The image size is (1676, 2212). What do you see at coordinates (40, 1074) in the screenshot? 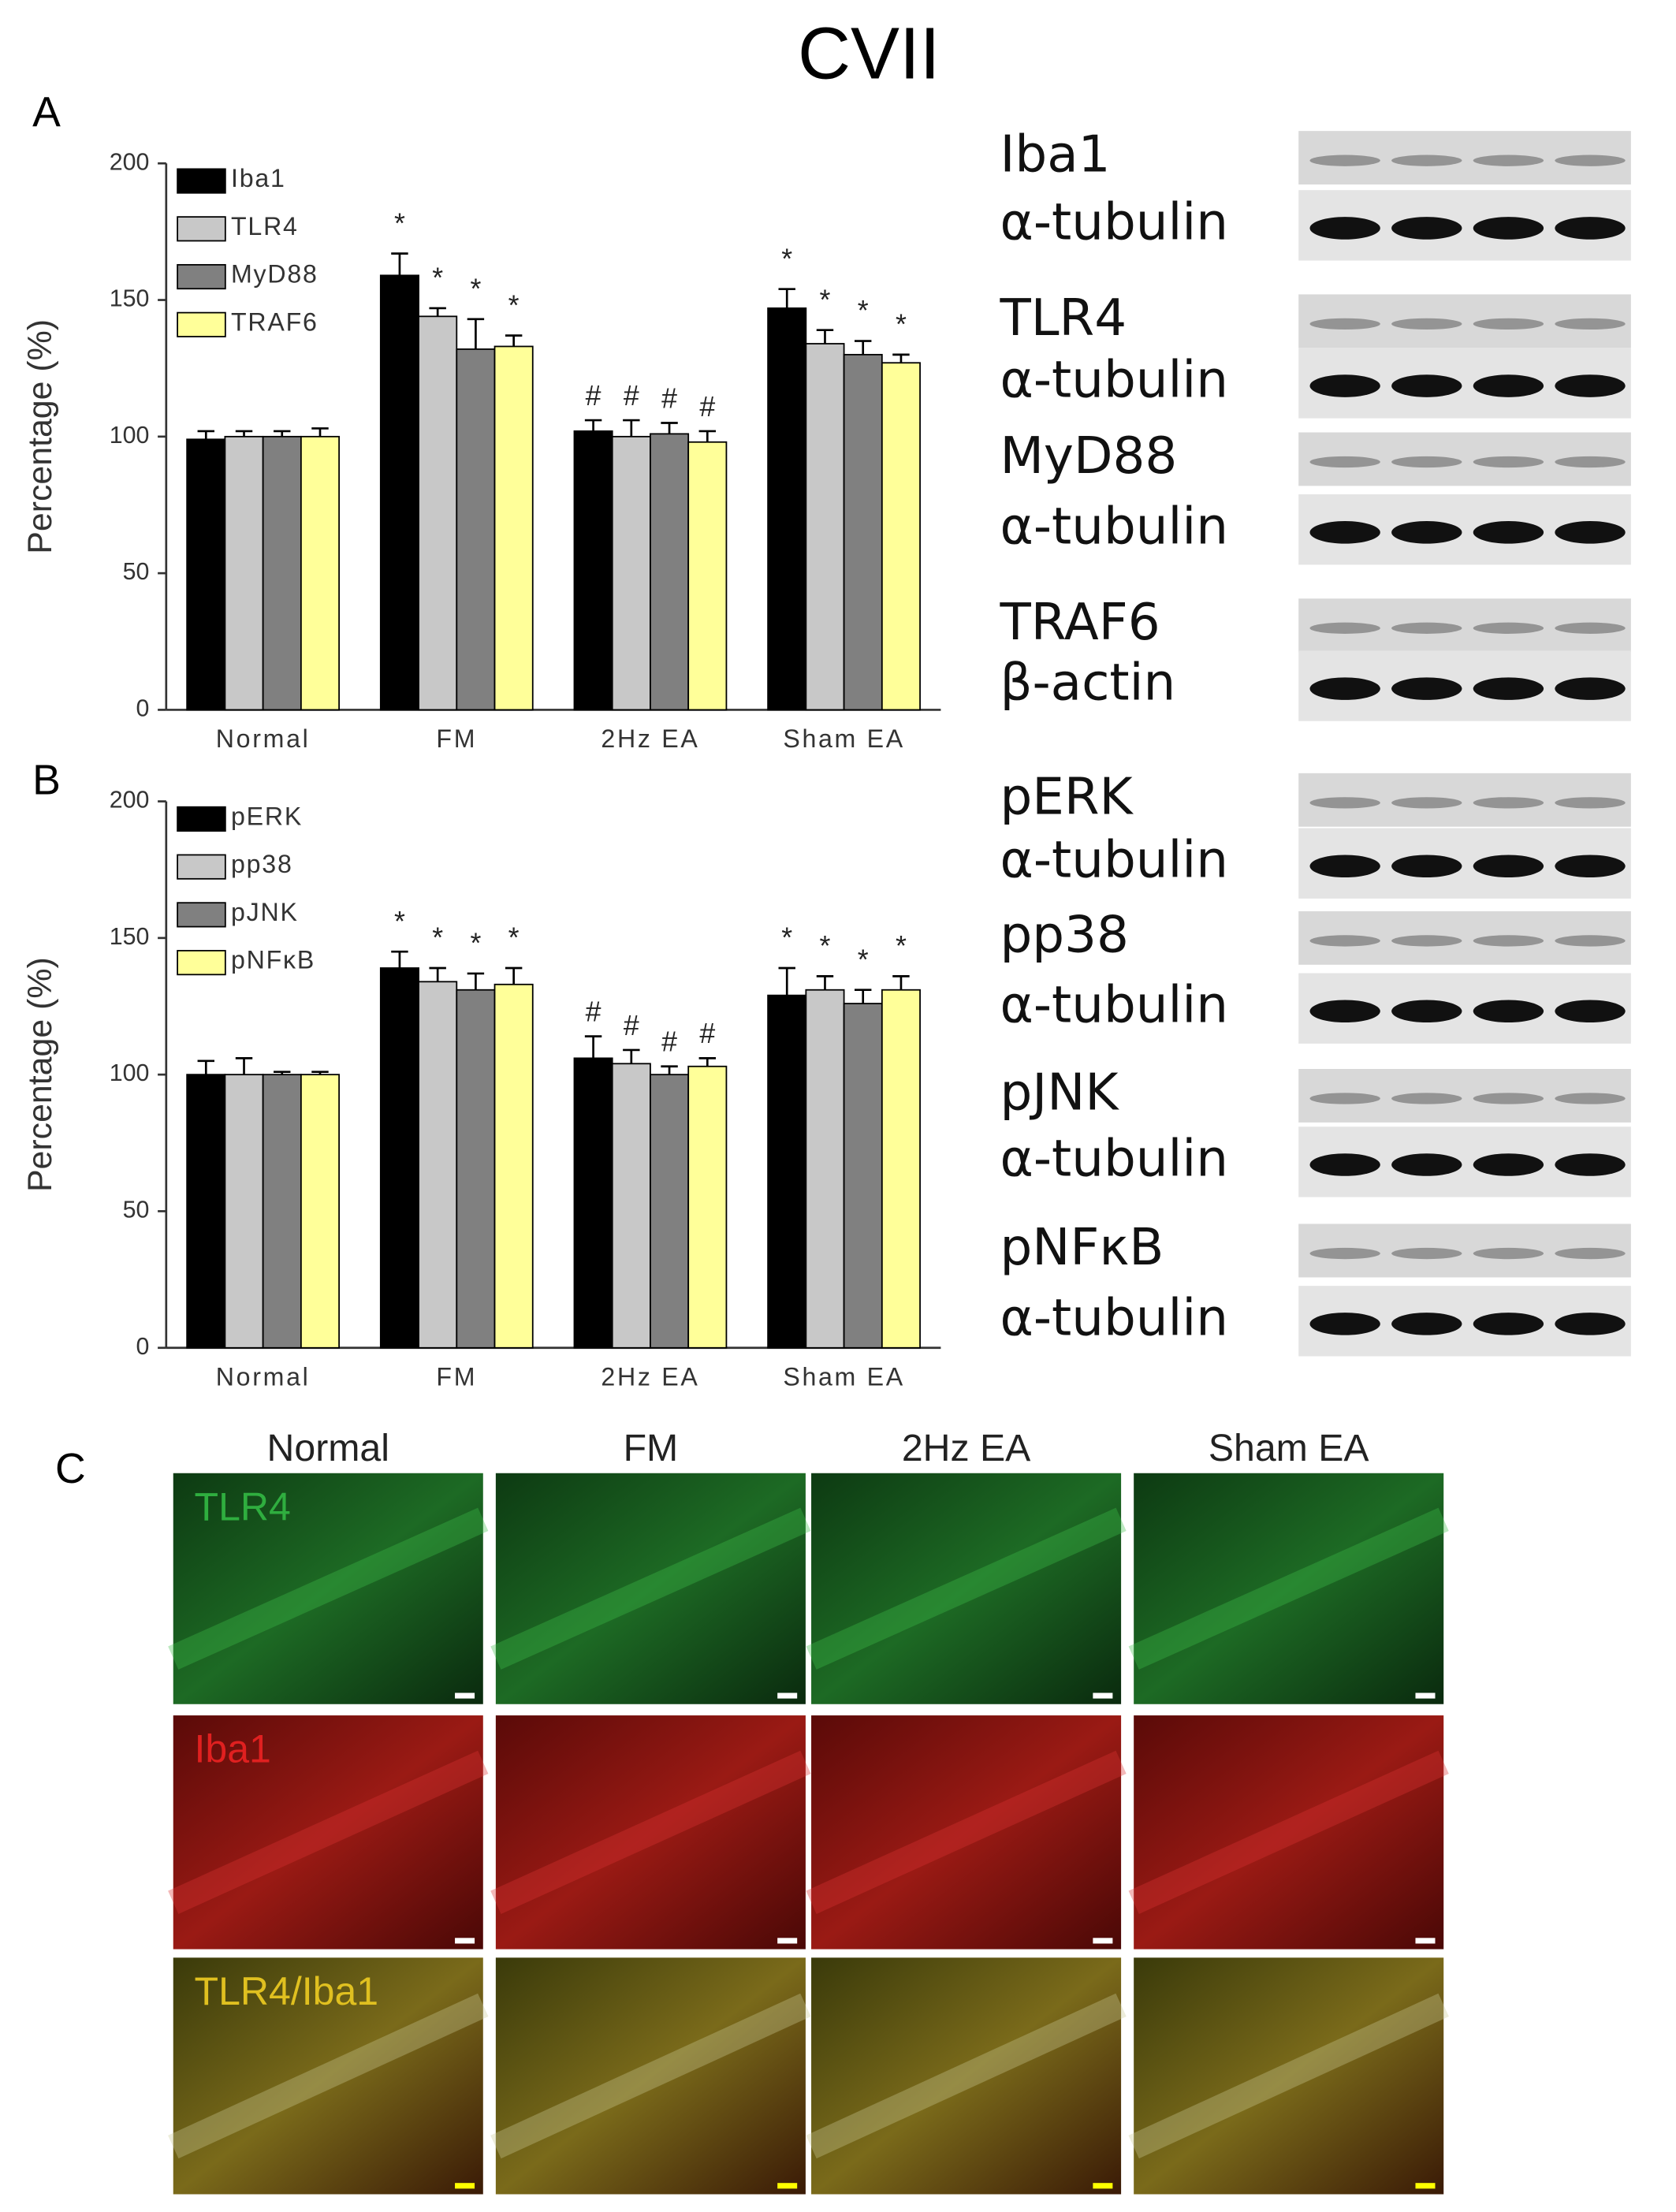
I see `y-axis-label: Percentage (%)` at bounding box center [40, 1074].